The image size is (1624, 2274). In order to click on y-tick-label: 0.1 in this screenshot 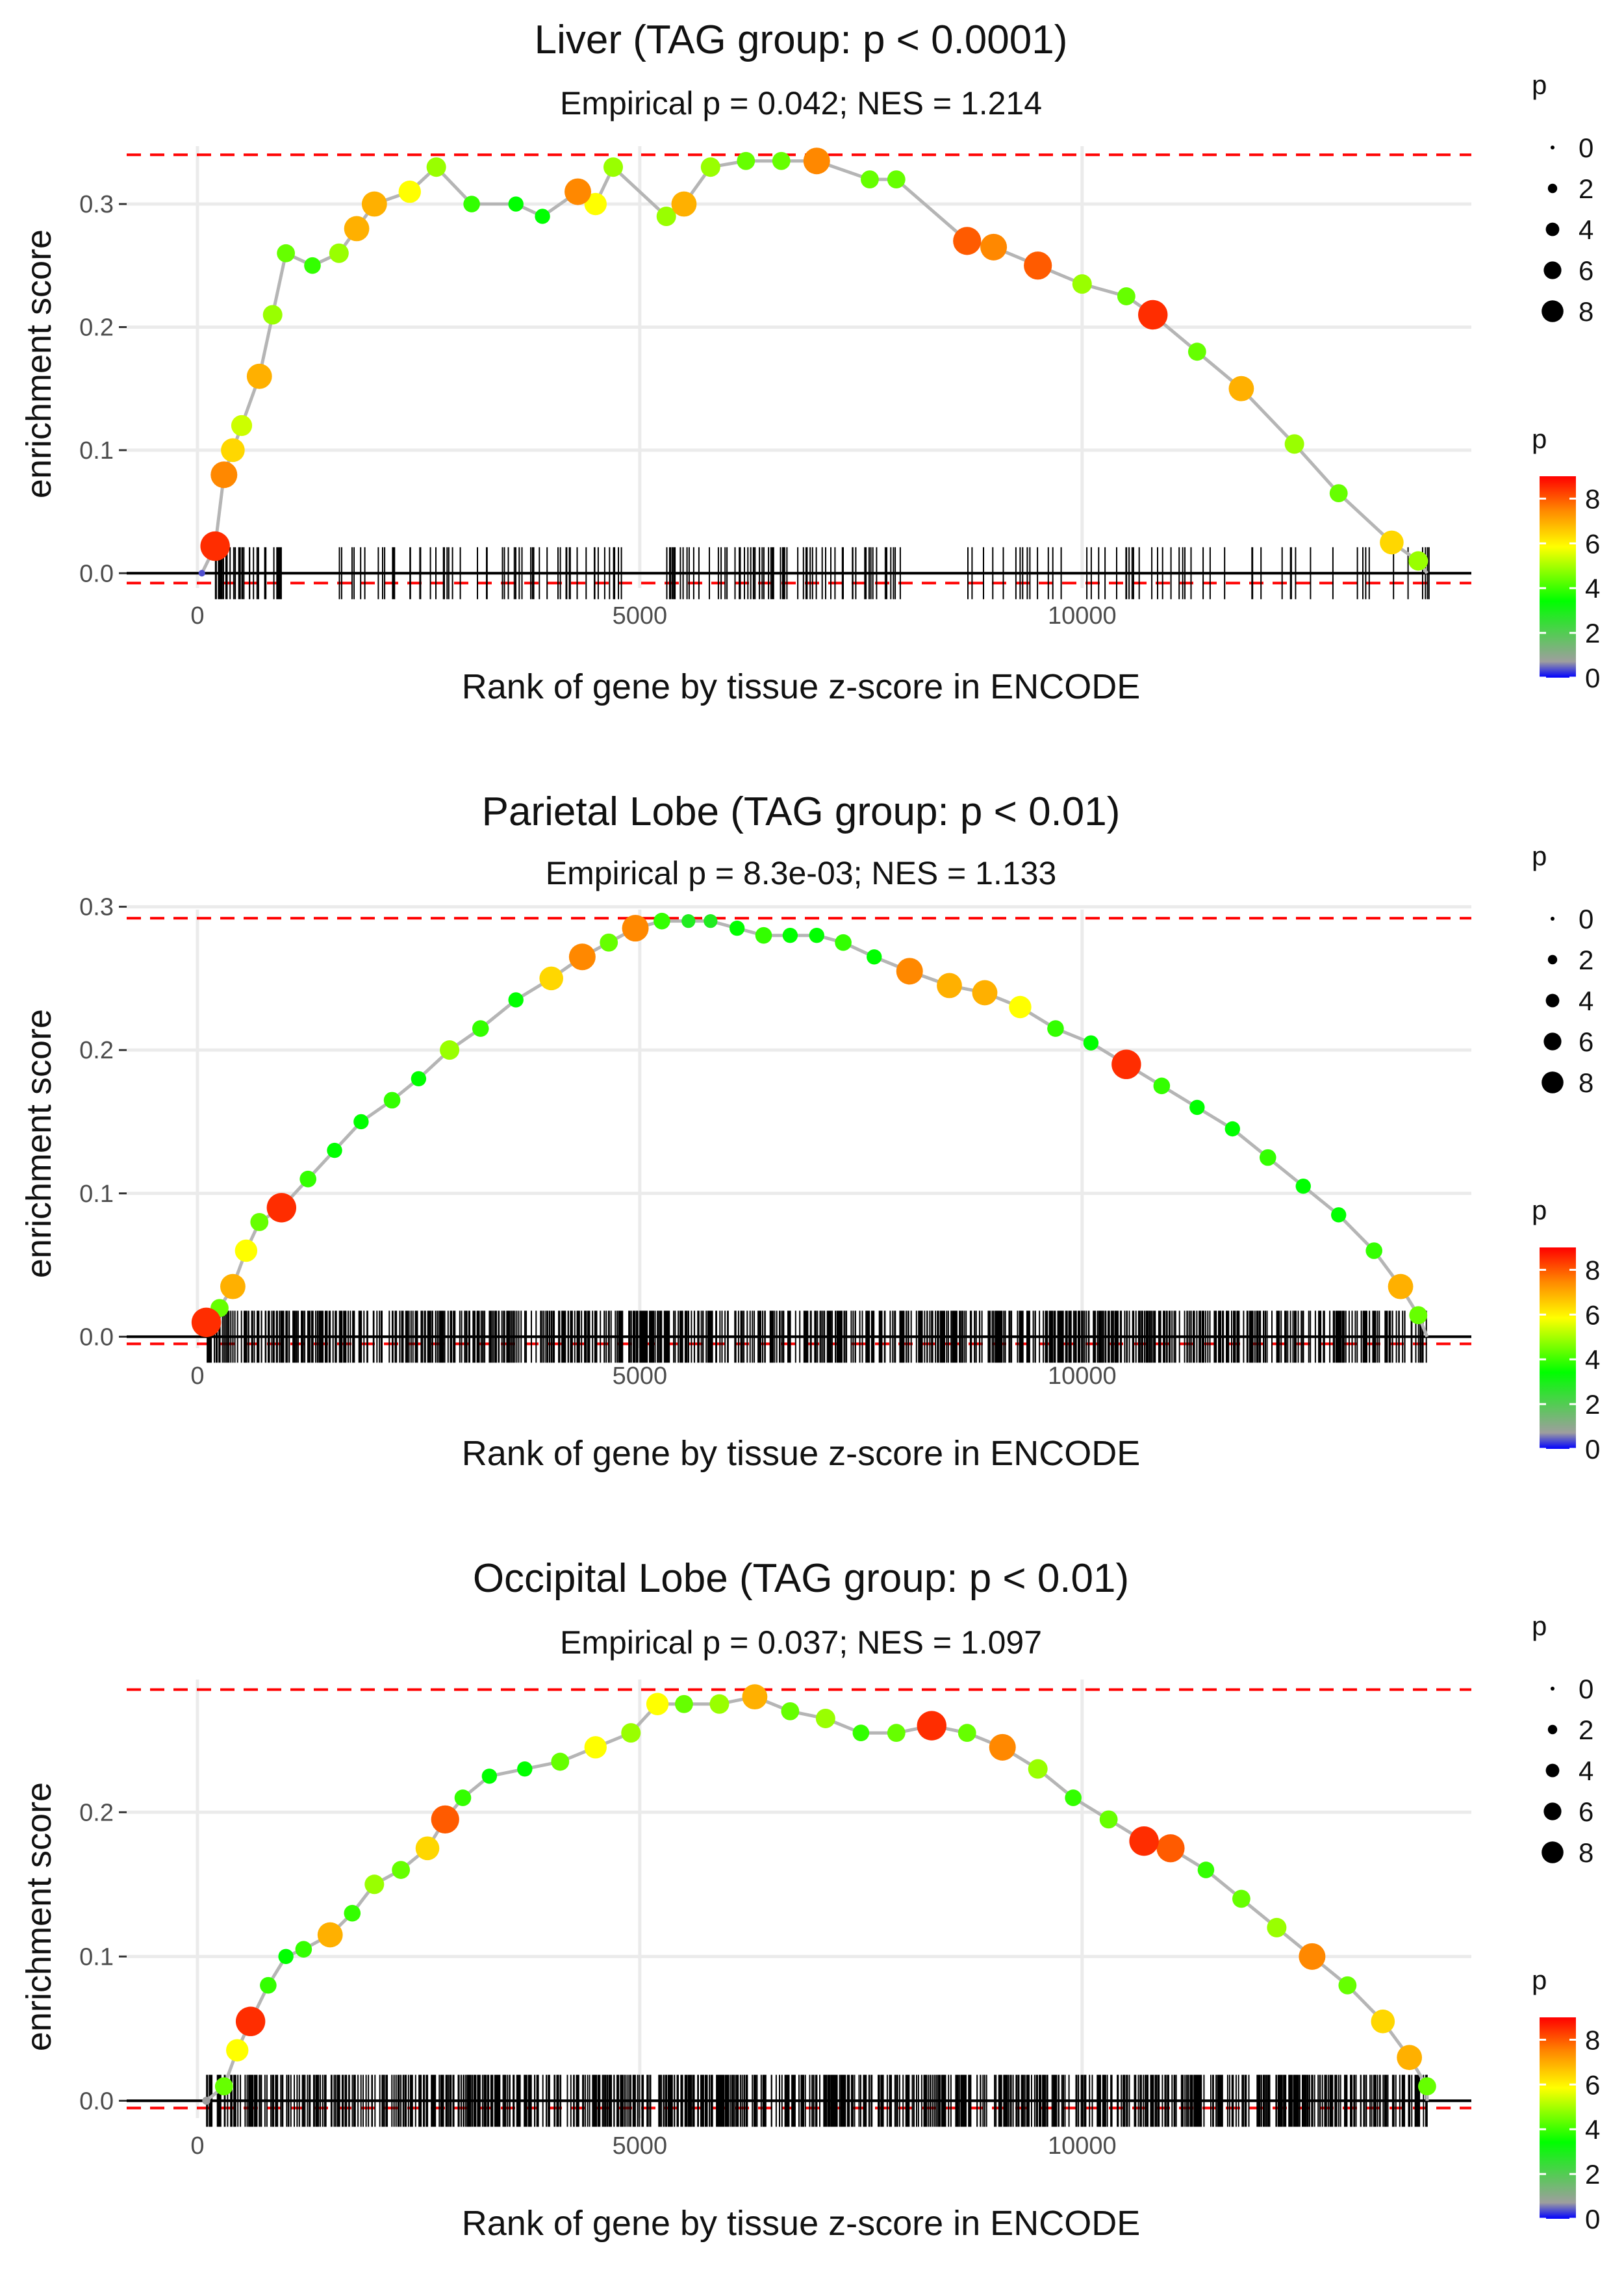, I will do `click(96, 1957)`.